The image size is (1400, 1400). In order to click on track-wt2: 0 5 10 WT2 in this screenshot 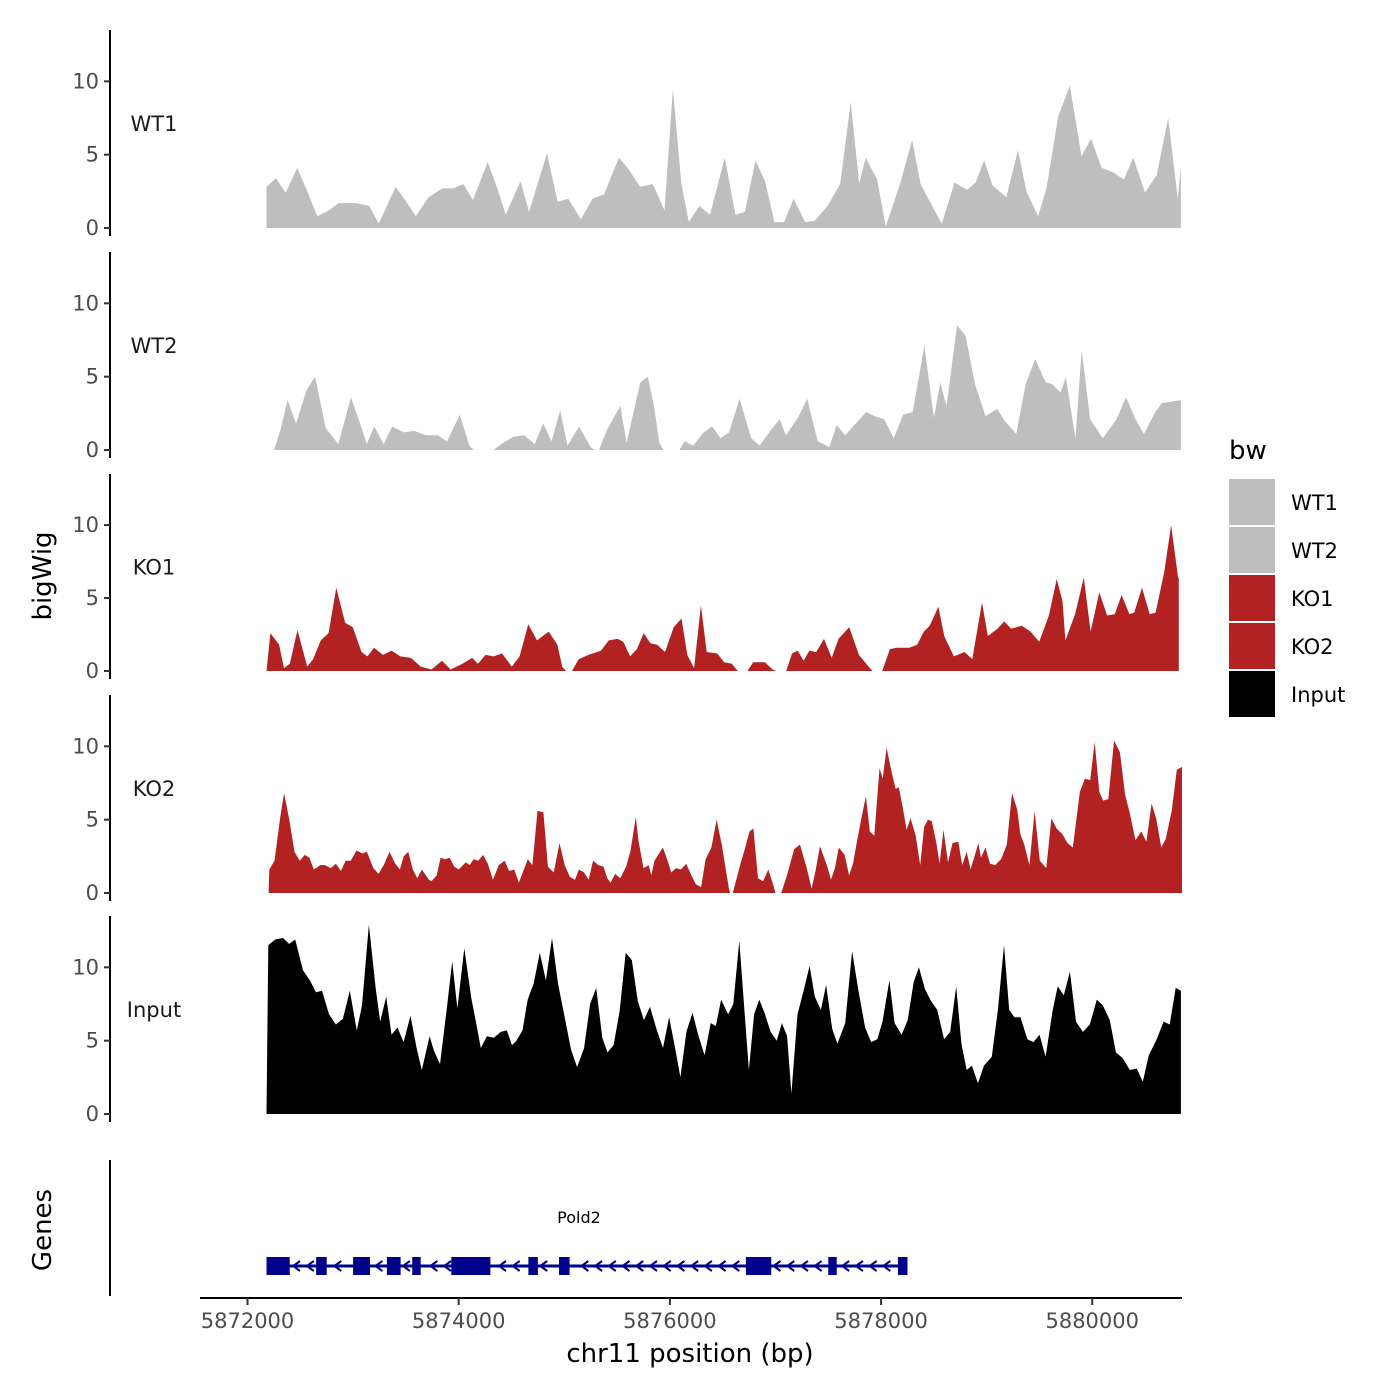, I will do `click(626, 357)`.